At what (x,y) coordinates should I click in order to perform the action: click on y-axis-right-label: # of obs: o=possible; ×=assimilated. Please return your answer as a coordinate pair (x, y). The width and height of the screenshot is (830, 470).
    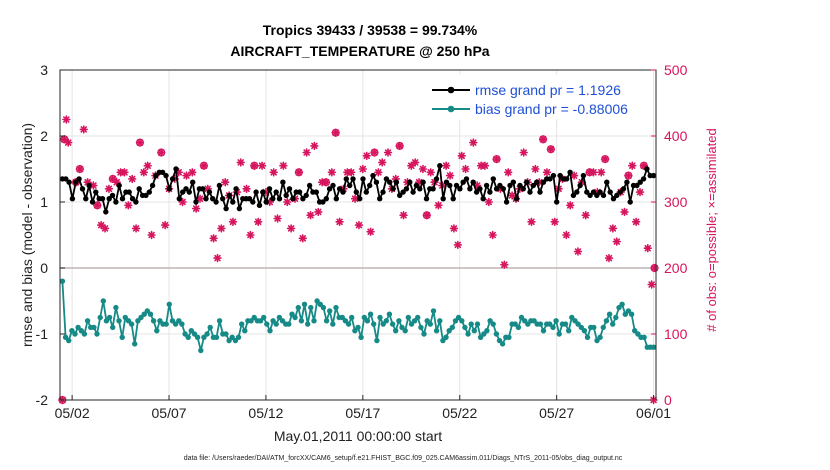
    Looking at the image, I should click on (711, 229).